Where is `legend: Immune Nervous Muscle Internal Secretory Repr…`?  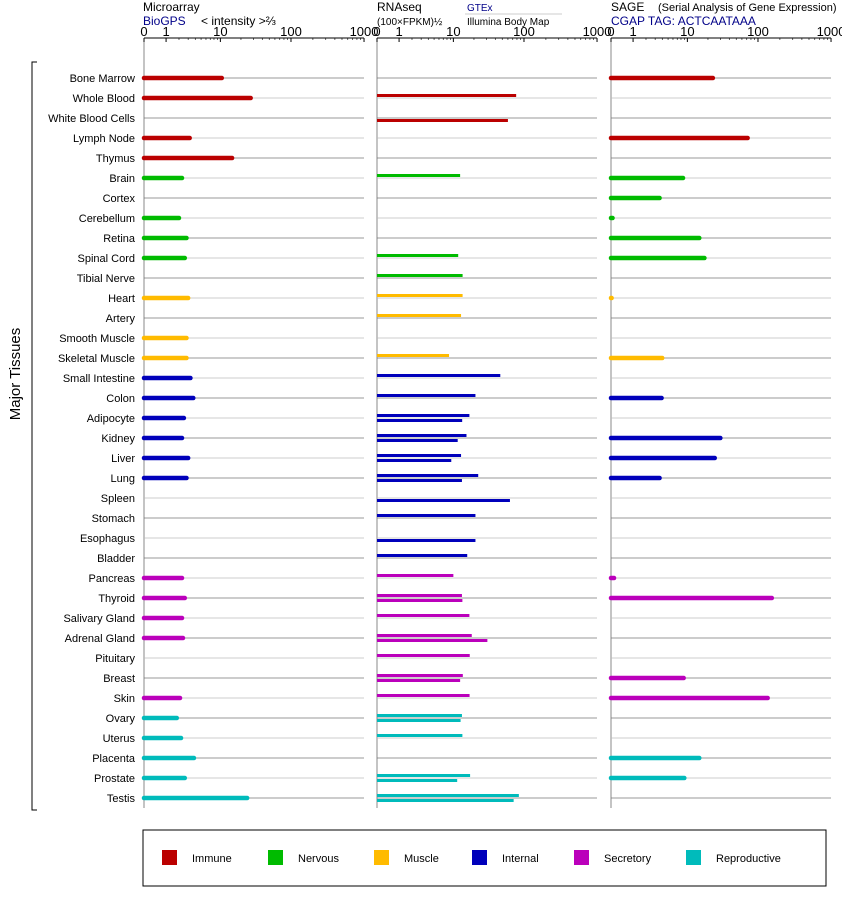
legend: Immune Nervous Muscle Internal Secretory Repr… is located at coordinates (471, 857).